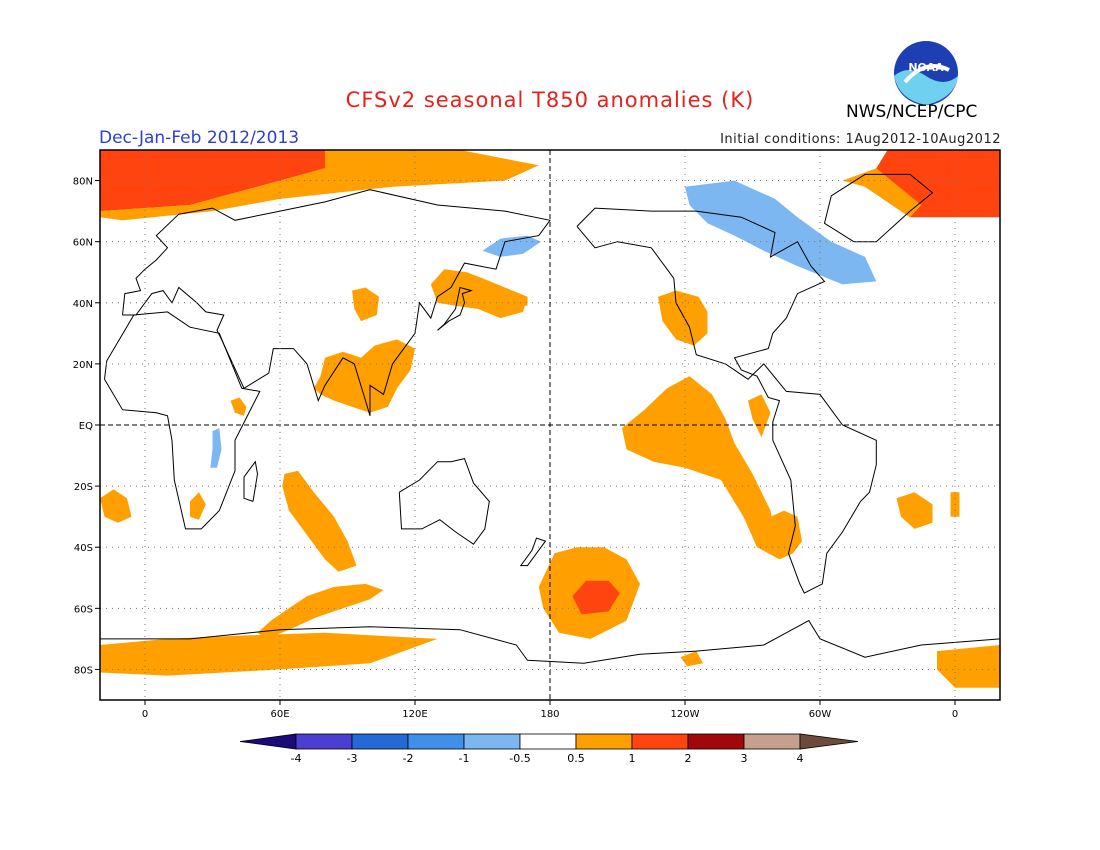 This screenshot has width=1100, height=850. Describe the element at coordinates (759, 416) in the screenshot. I see `anomaly-region-caribbean-warm` at that location.